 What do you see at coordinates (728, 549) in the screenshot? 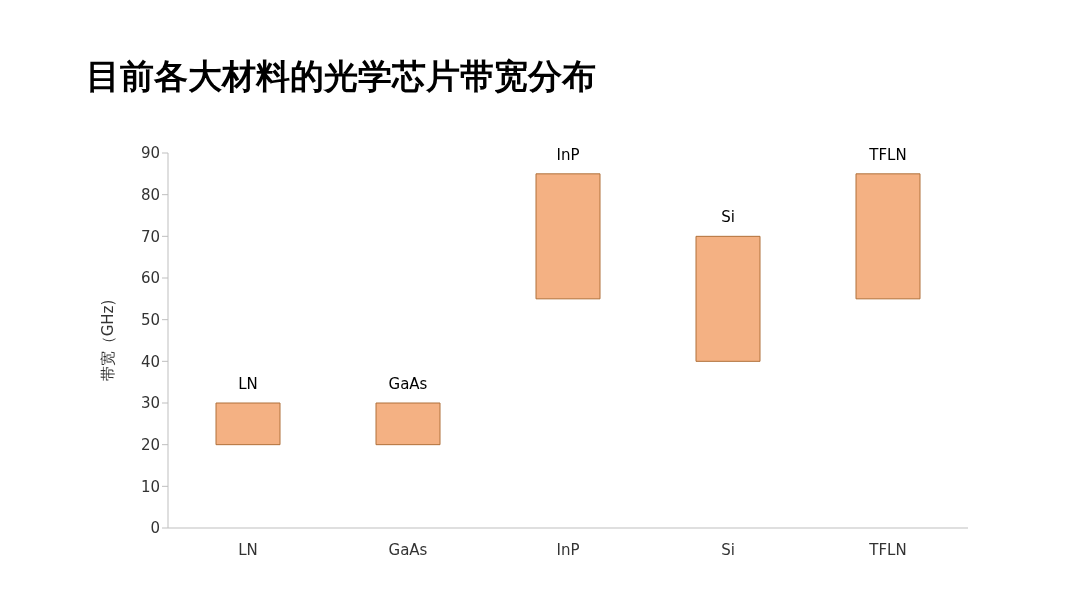
I see `x-tick-label: Si` at bounding box center [728, 549].